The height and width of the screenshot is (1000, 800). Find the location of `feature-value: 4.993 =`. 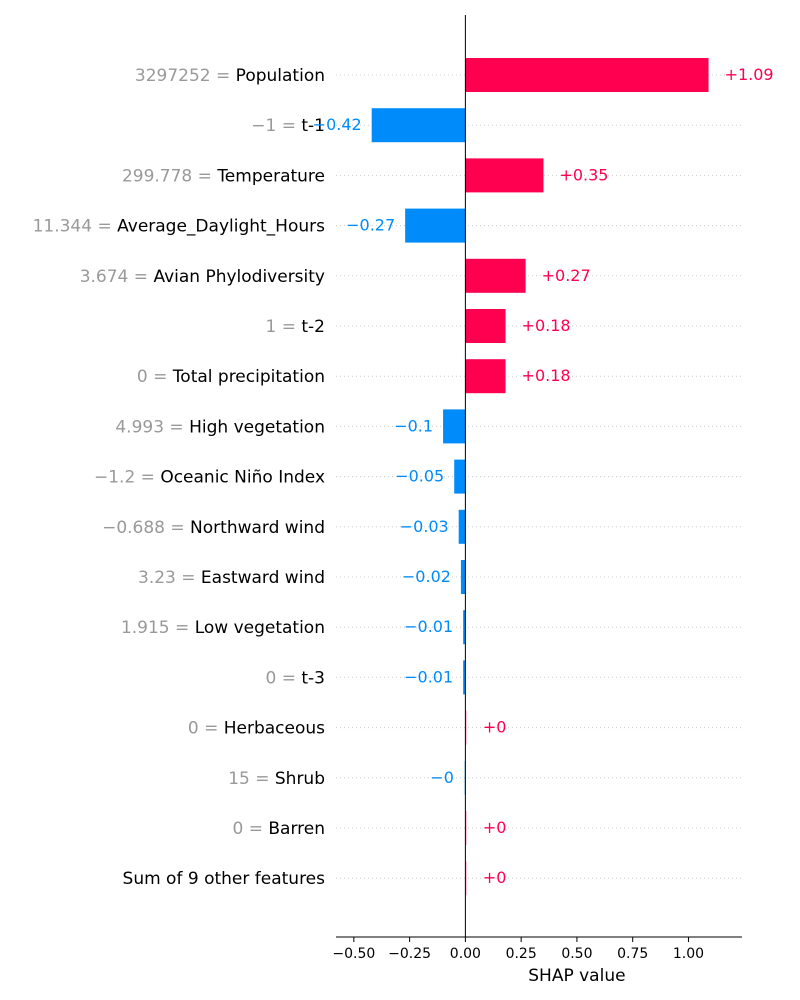

feature-value: 4.993 = is located at coordinates (152, 427).